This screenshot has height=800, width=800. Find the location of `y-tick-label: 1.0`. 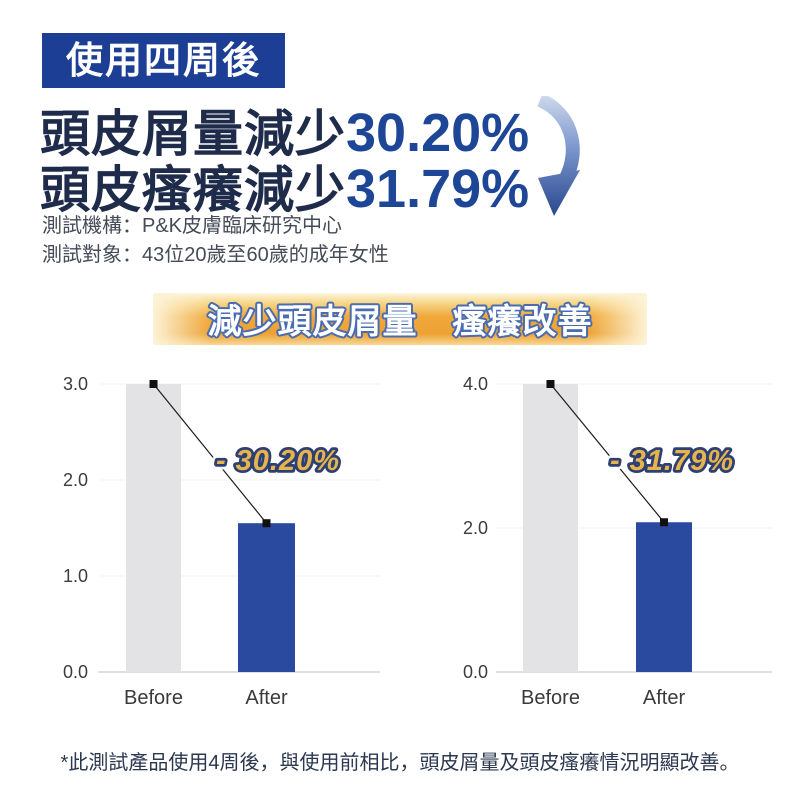

y-tick-label: 1.0 is located at coordinates (75, 576).